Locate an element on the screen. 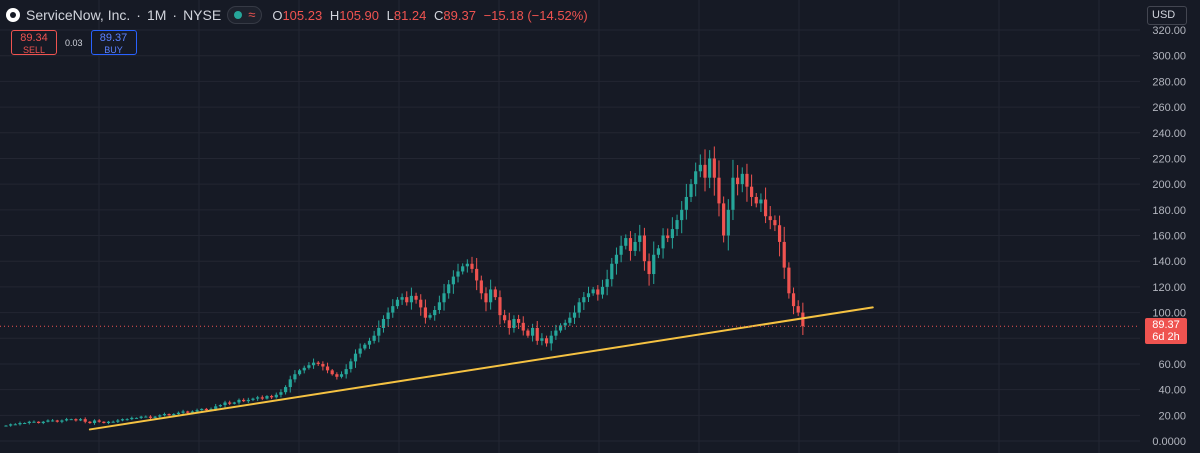 Image resolution: width=1200 pixels, height=453 pixels. open-label: O is located at coordinates (277, 15).